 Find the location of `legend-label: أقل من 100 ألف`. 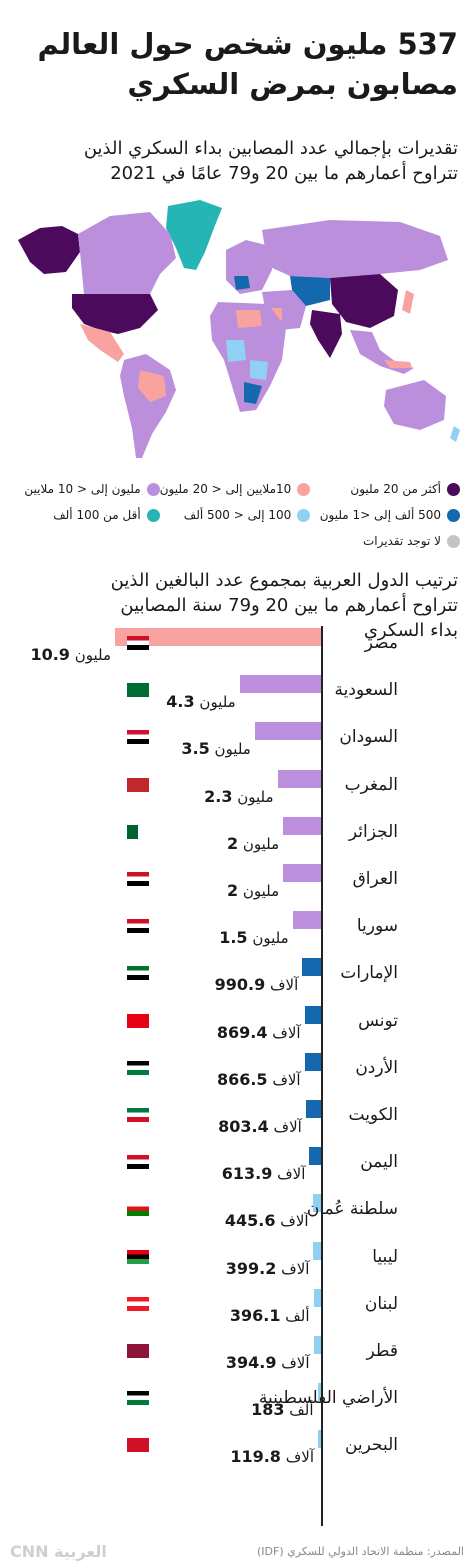

legend-label: أقل من 100 ألف is located at coordinates (97, 515).